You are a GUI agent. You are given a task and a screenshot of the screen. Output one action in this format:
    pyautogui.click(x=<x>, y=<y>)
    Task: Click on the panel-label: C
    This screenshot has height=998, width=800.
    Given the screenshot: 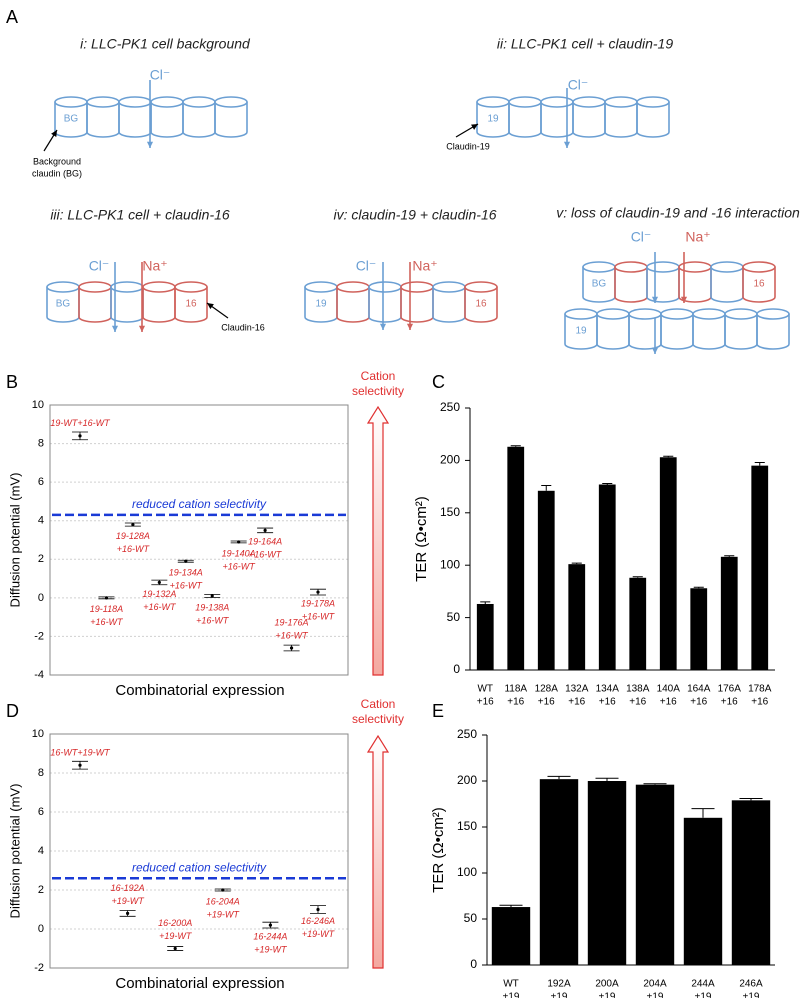 What is the action you would take?
    pyautogui.click(x=438, y=382)
    